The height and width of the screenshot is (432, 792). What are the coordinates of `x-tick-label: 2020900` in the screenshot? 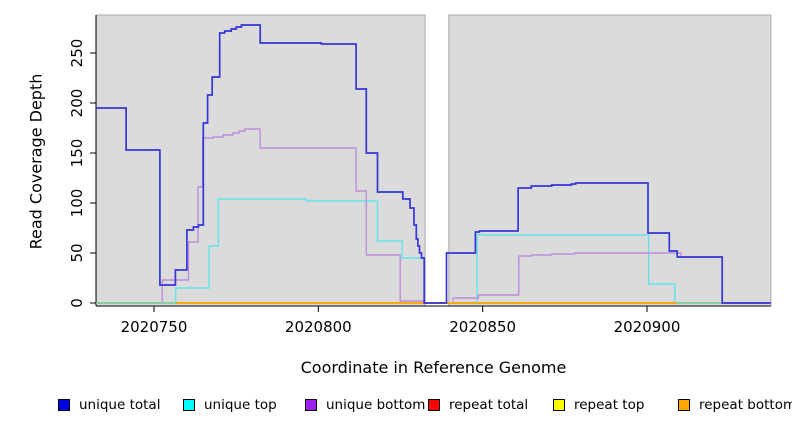 It's located at (647, 327).